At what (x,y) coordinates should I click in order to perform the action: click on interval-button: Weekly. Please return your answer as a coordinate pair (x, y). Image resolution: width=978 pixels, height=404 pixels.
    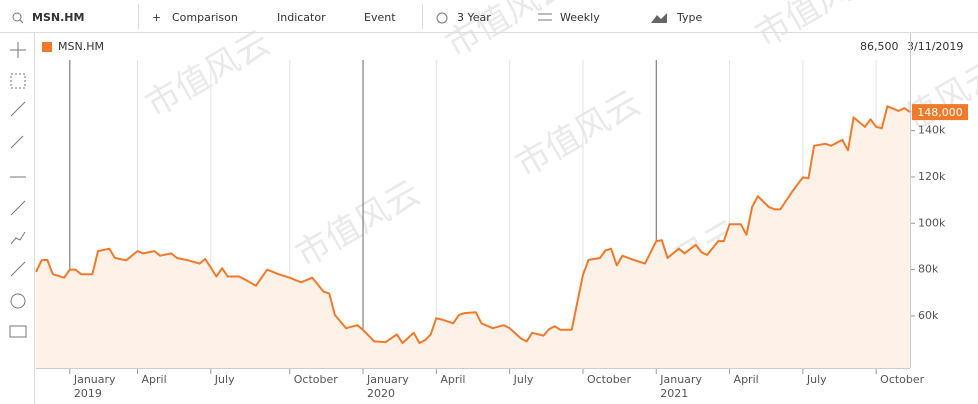
    Looking at the image, I should click on (580, 17).